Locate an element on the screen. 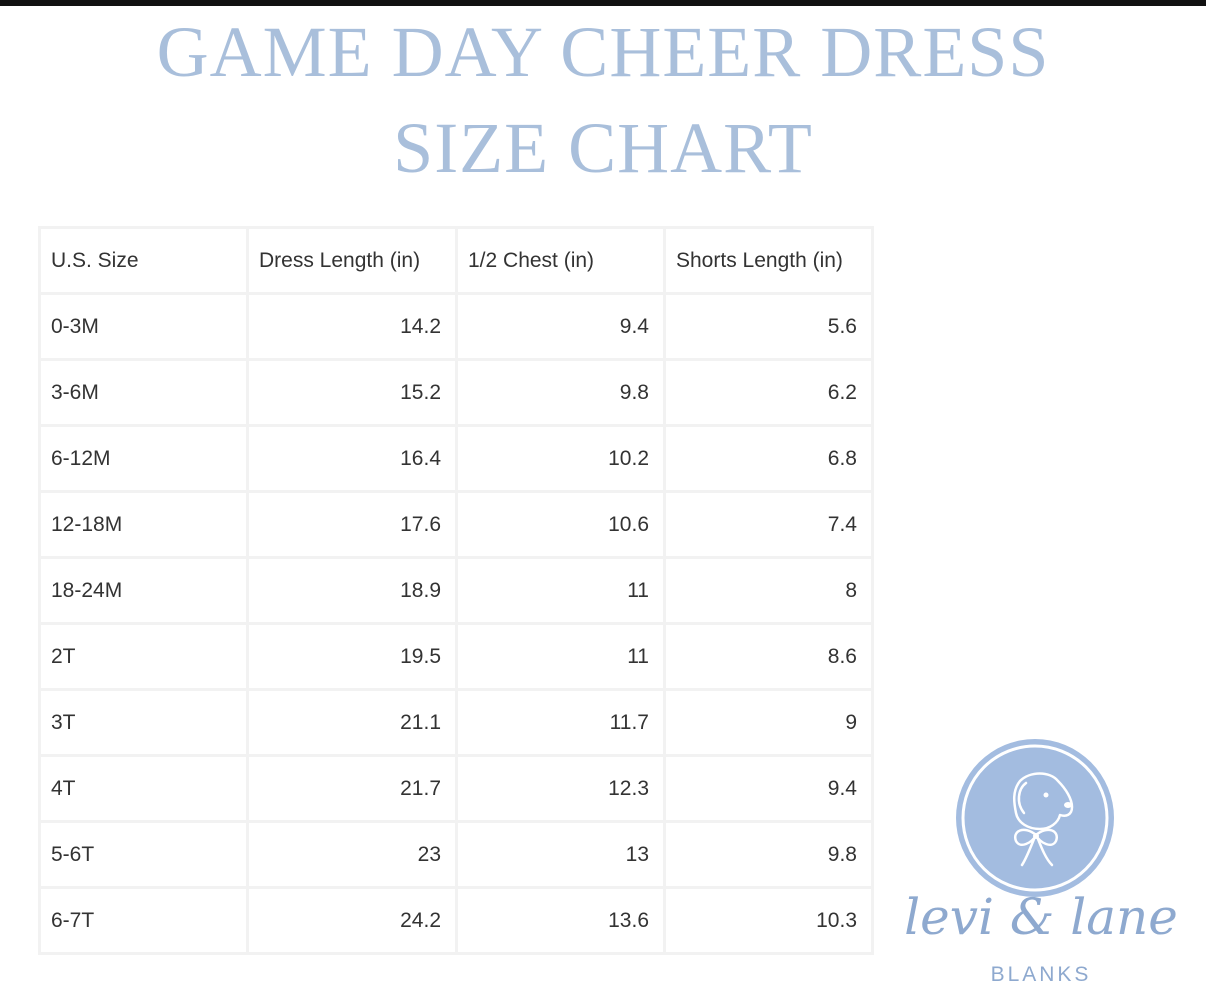  size-cell: 0-3M is located at coordinates (143, 326).